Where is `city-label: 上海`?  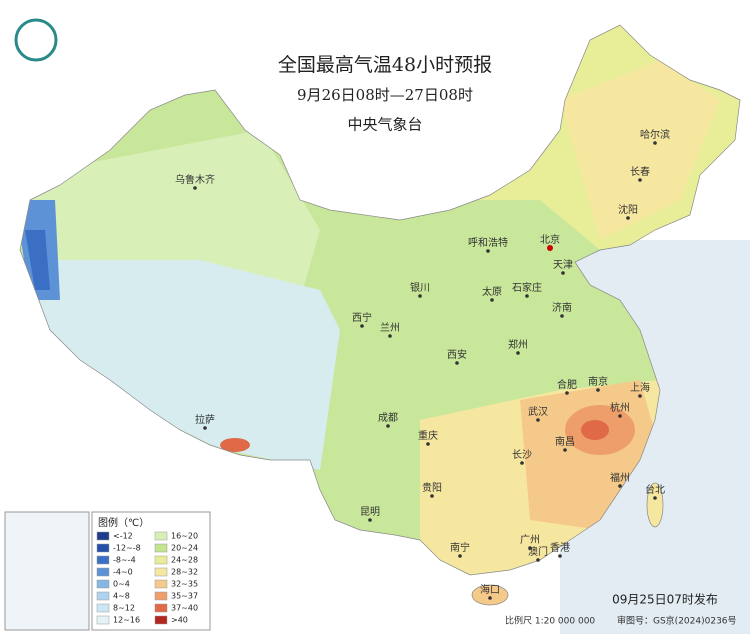
city-label: 上海 is located at coordinates (640, 387).